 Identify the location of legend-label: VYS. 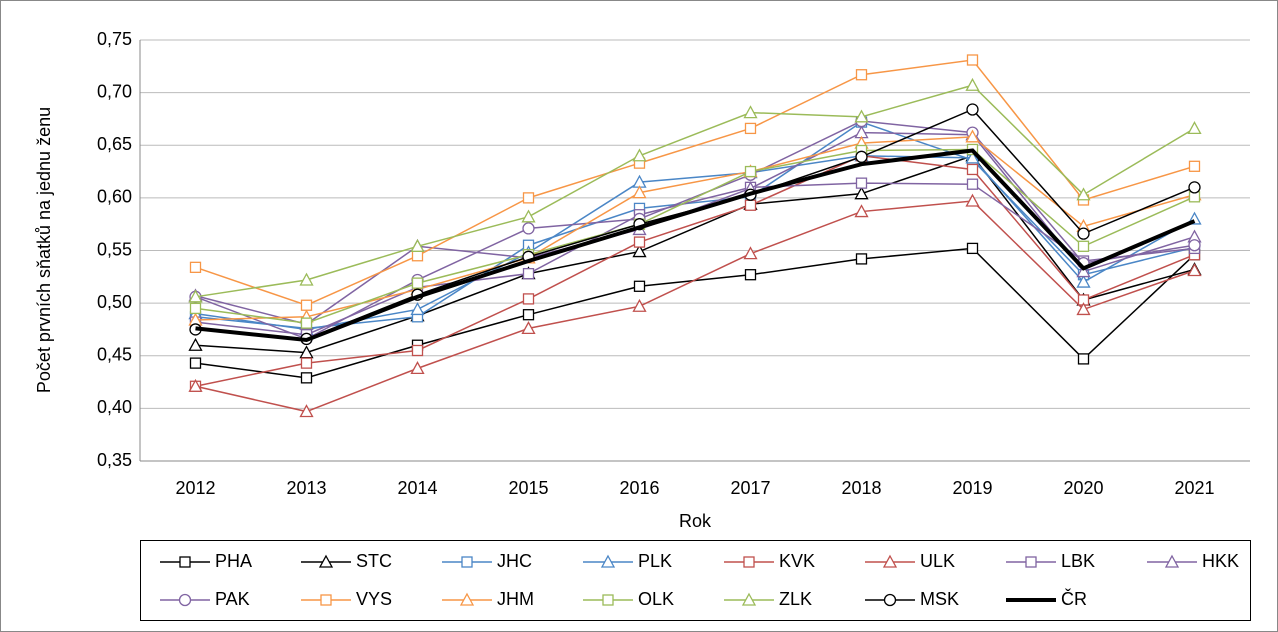
(374, 599).